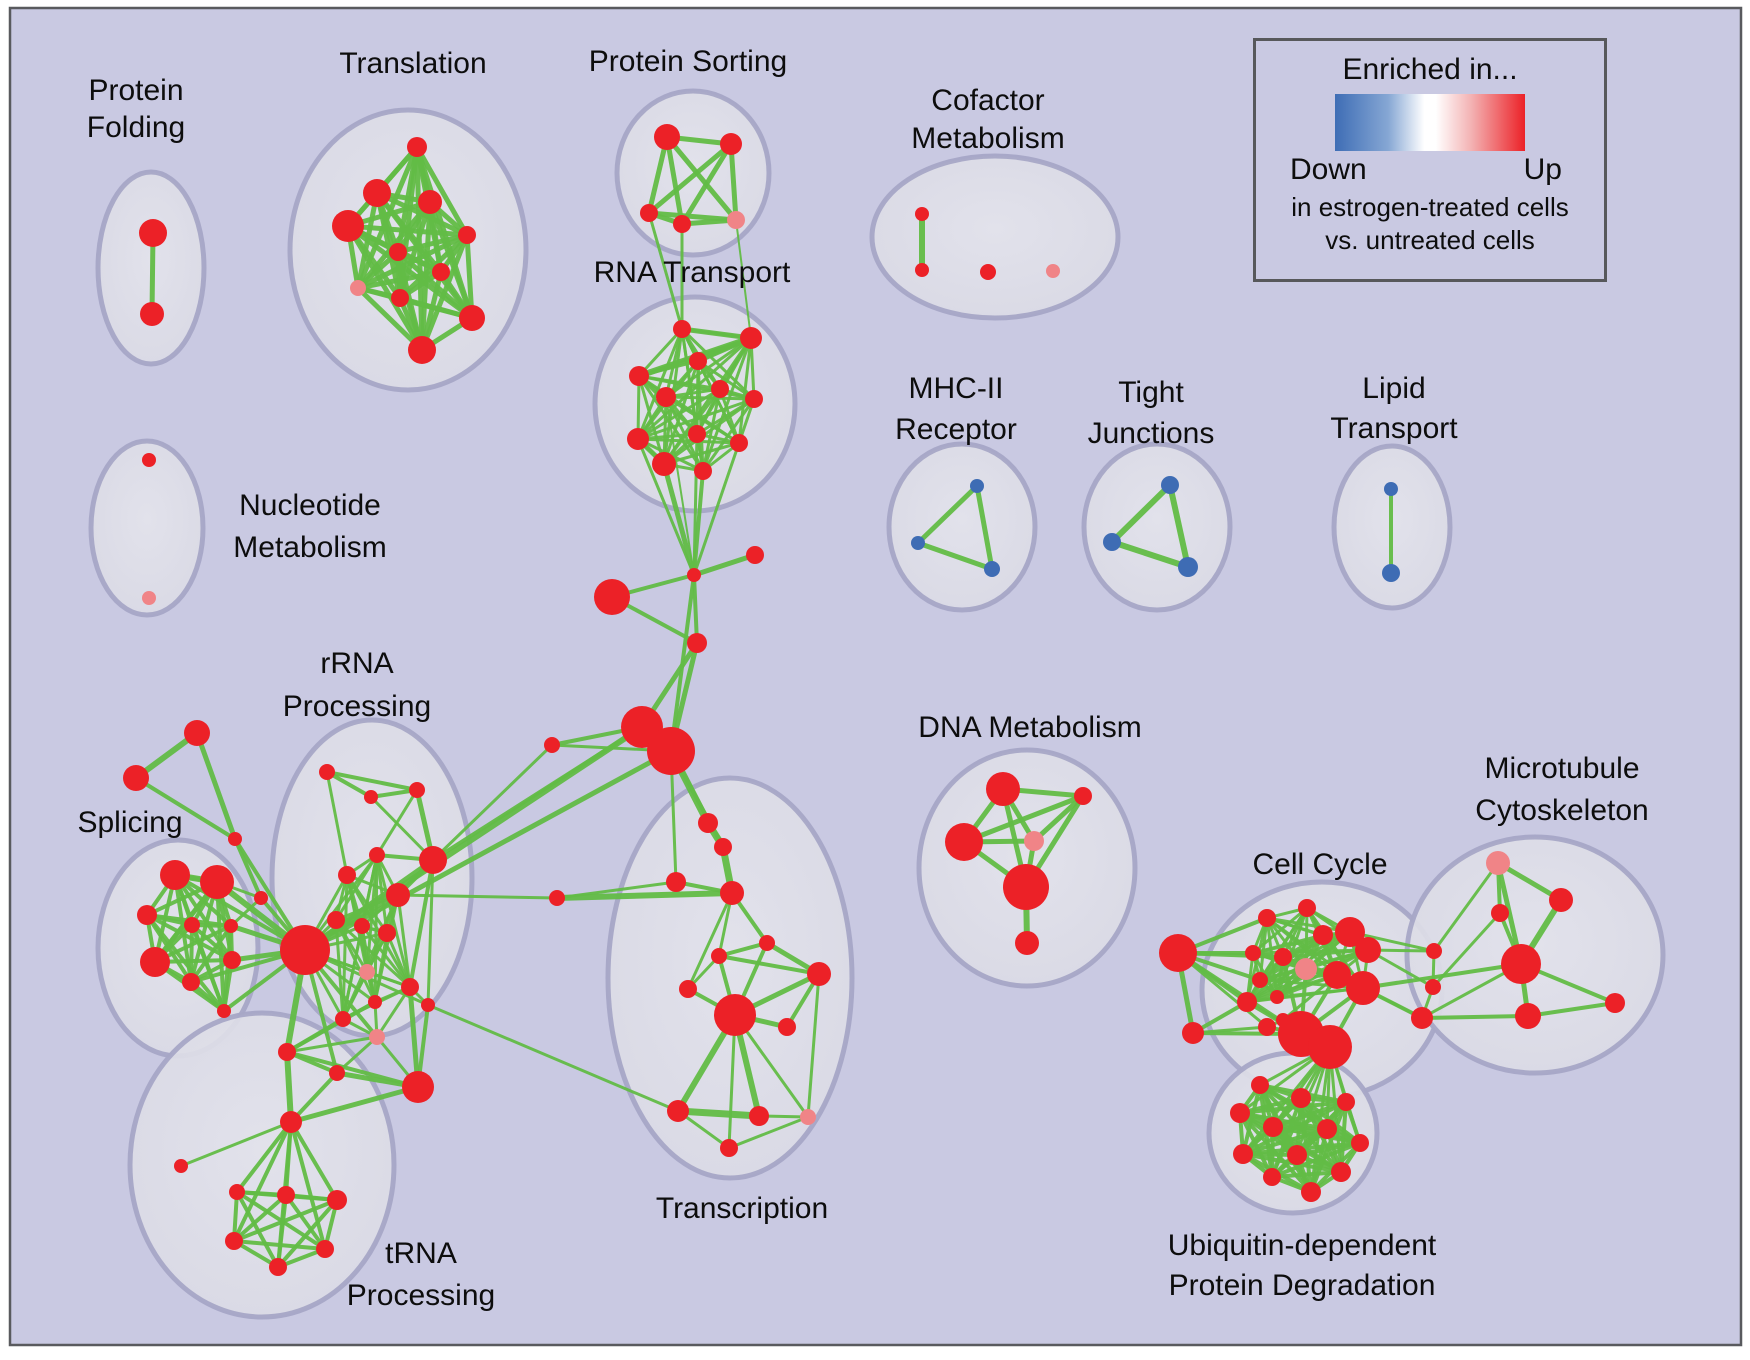  Describe the element at coordinates (400, 298) in the screenshot. I see `gene-set-node-tr9` at that location.